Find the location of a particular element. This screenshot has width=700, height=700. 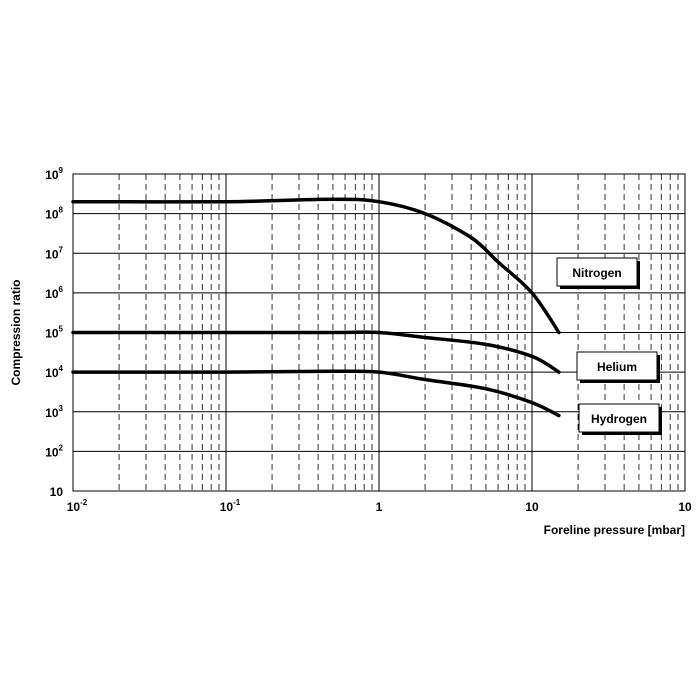

legend-text: Helium is located at coordinates (617, 367).